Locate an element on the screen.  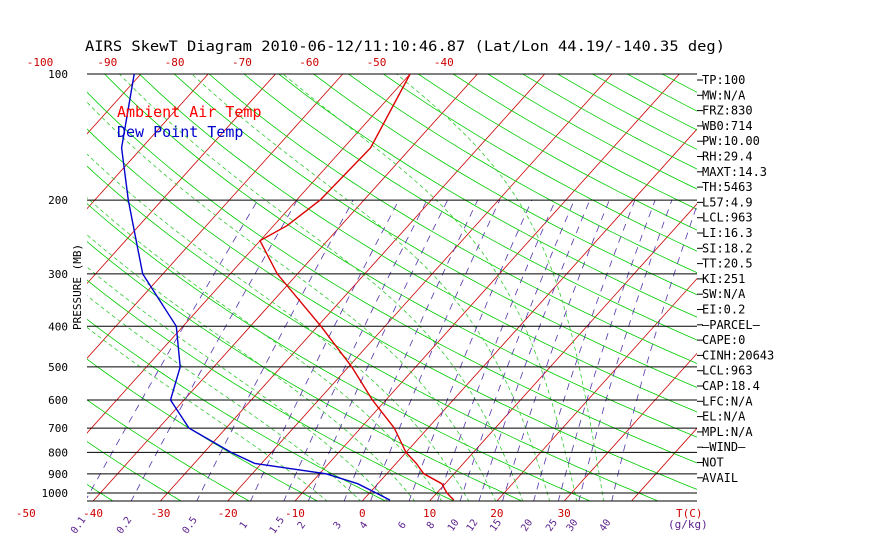
pressure-tick-label: 600 is located at coordinates (58, 400).